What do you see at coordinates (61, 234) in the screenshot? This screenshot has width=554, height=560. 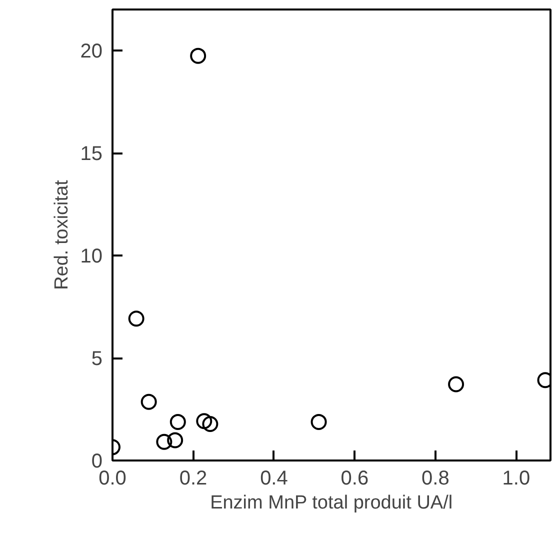 I see `y-axis-title: Red. toxicitat` at bounding box center [61, 234].